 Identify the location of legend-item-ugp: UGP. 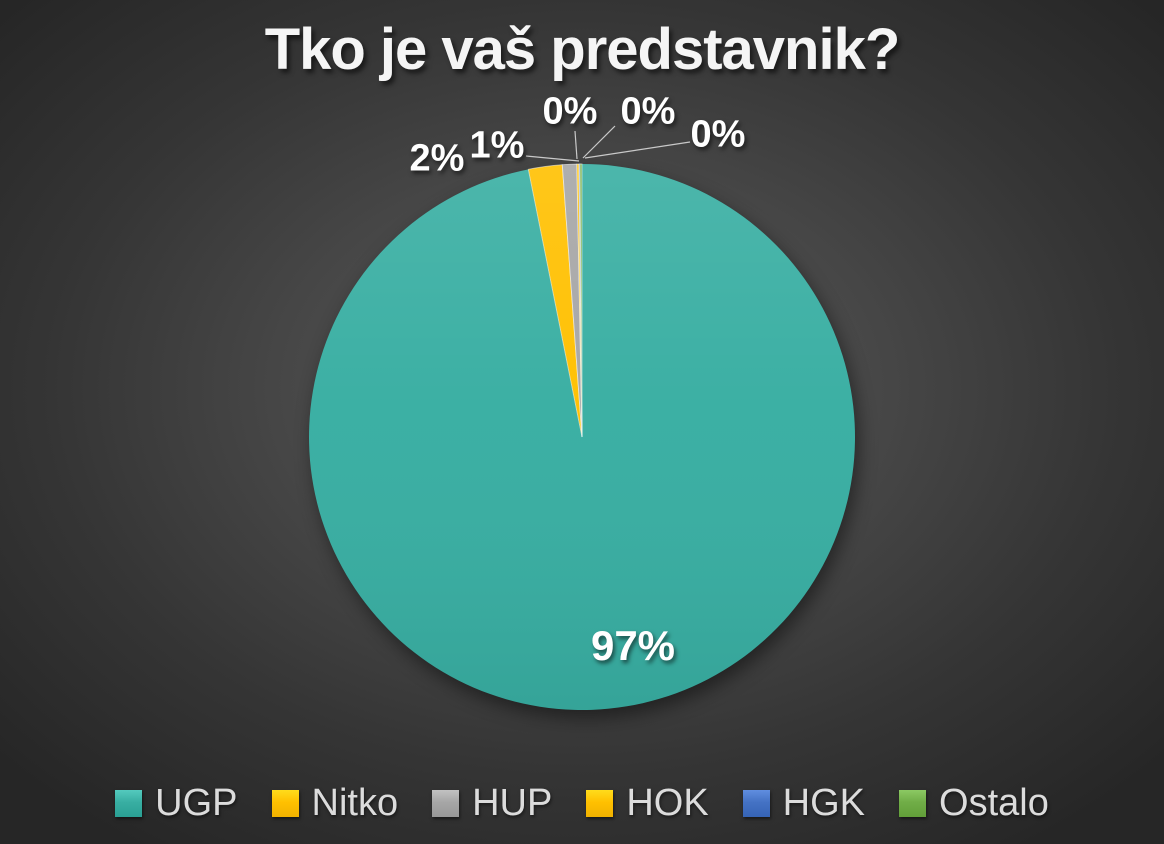
(176, 803).